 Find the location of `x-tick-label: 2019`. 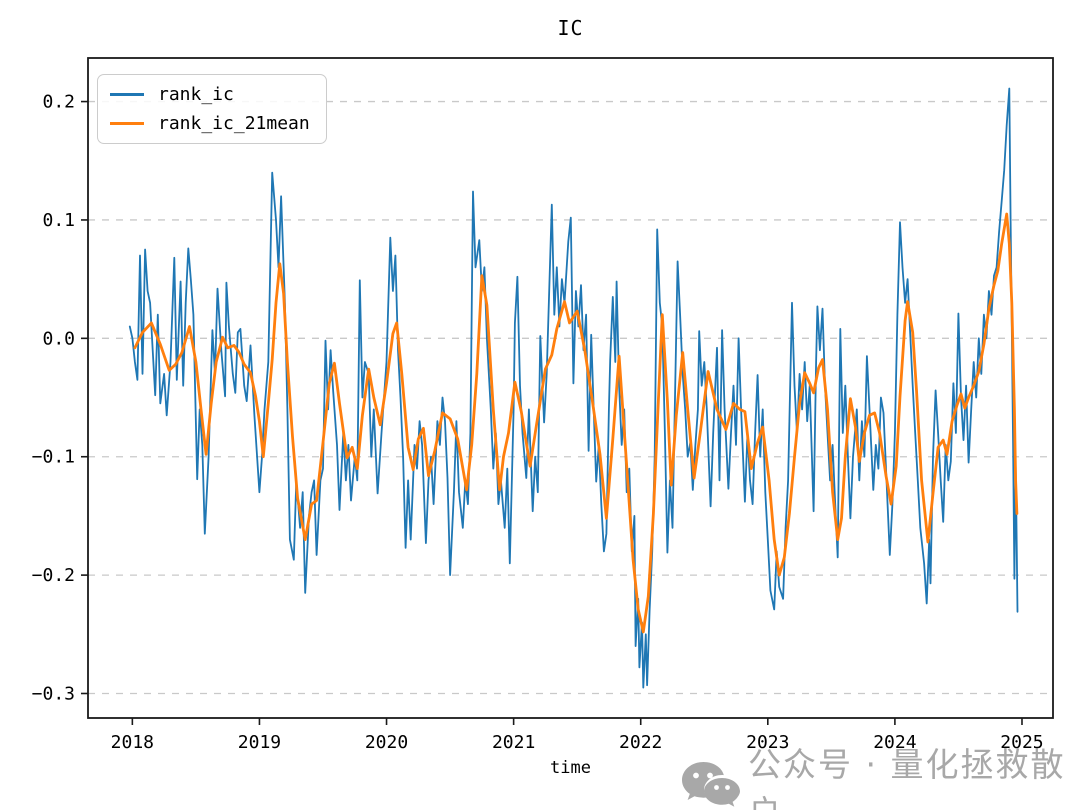

x-tick-label: 2019 is located at coordinates (259, 742).